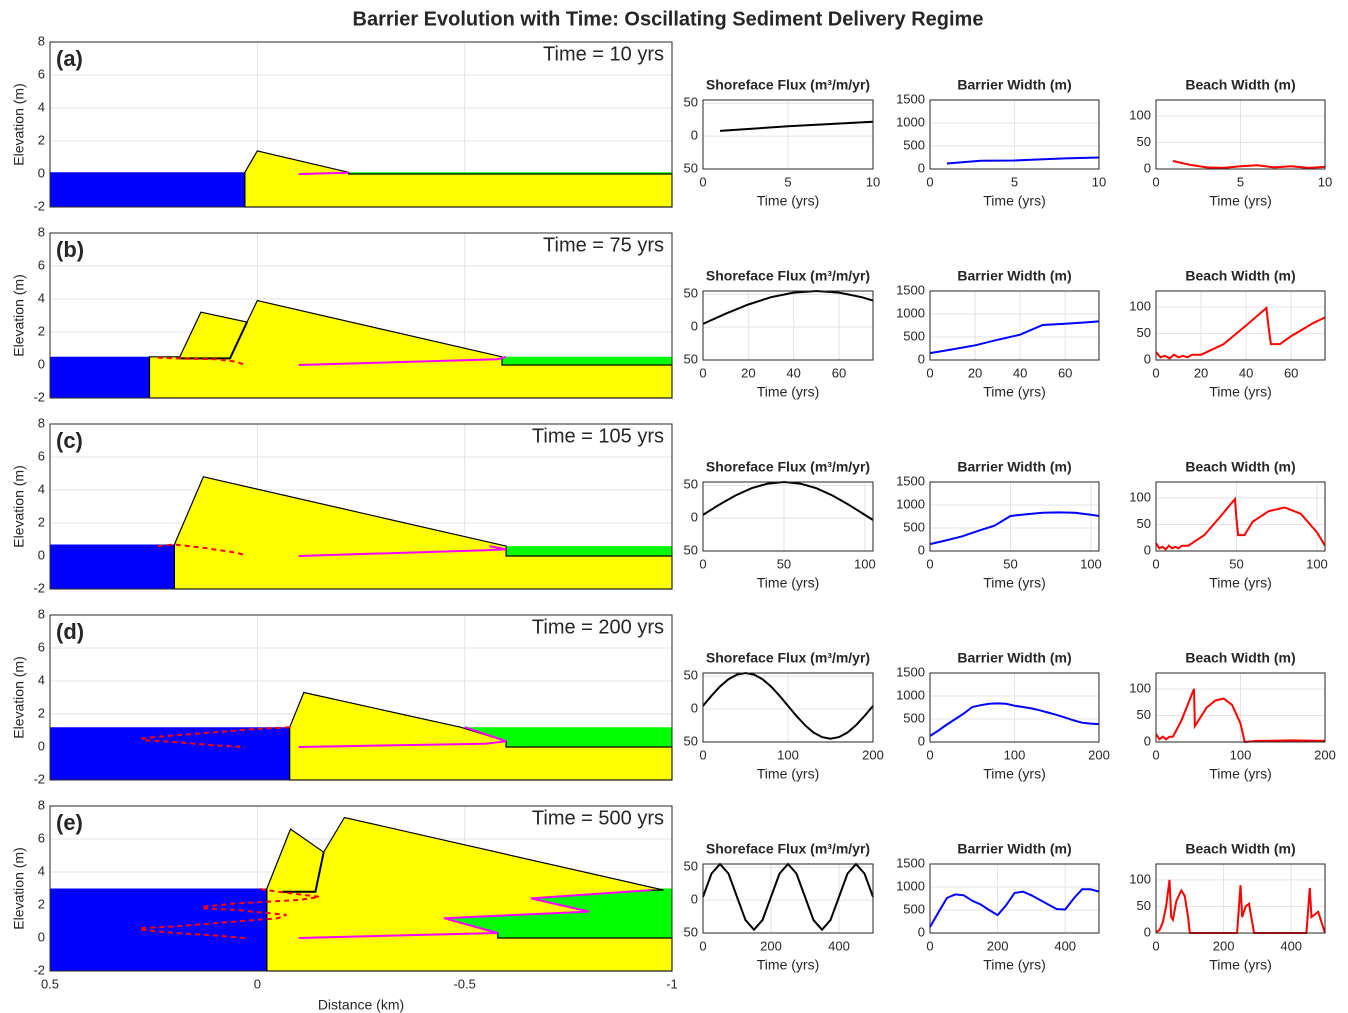 Image resolution: width=1348 pixels, height=1013 pixels. What do you see at coordinates (50, 983) in the screenshot?
I see `x-tick-label: 0.5` at bounding box center [50, 983].